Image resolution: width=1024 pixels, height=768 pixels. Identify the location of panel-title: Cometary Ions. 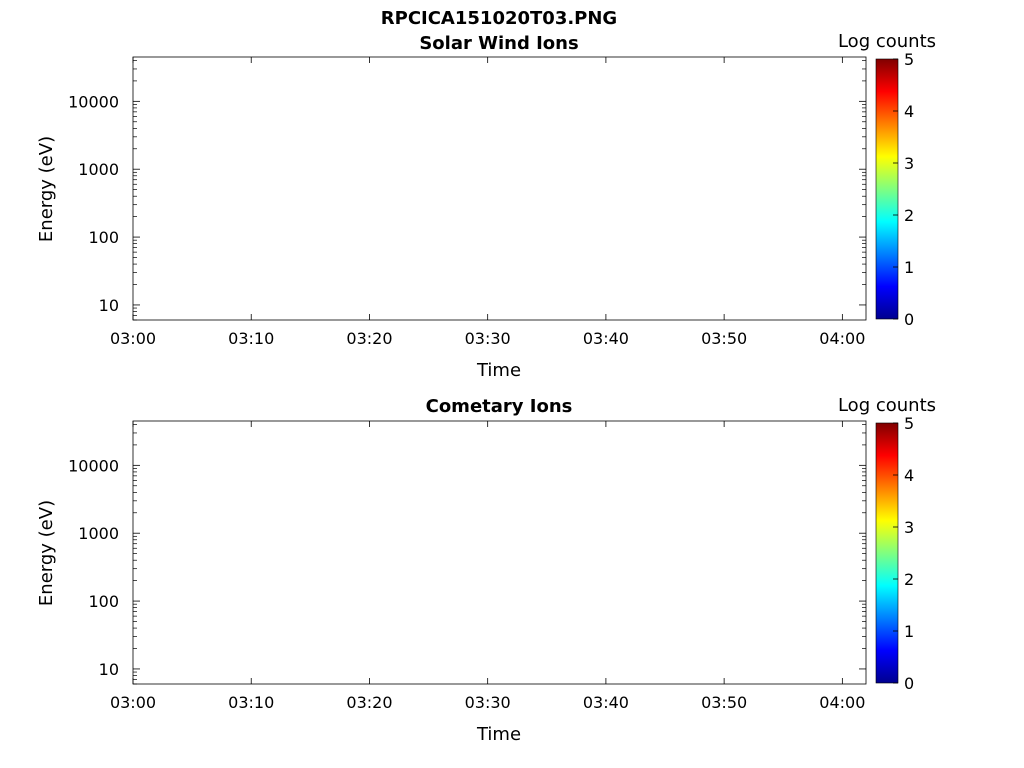
(499, 406).